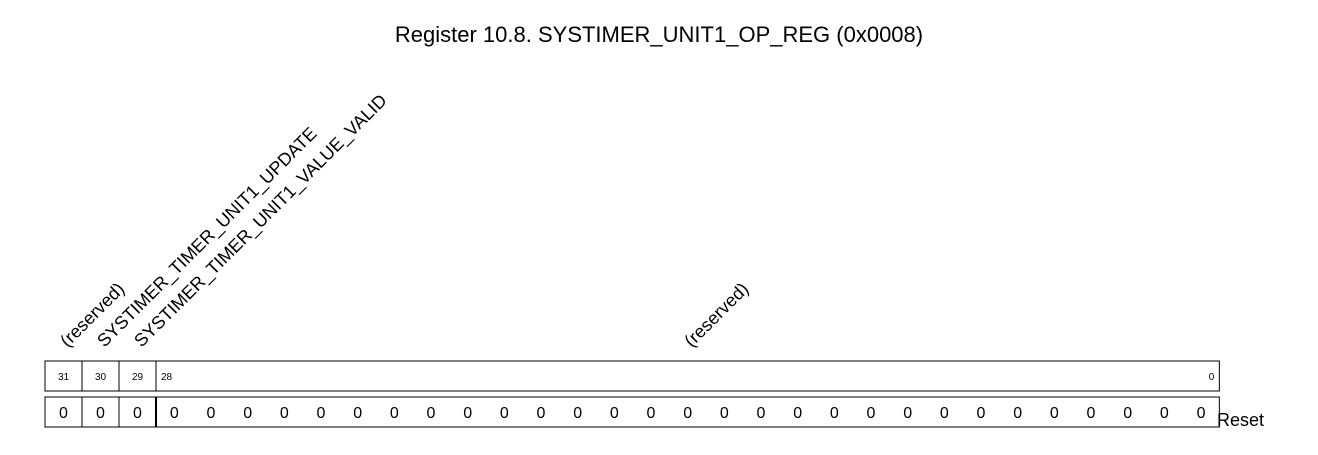  What do you see at coordinates (1212, 377) in the screenshot?
I see `bit-number: 0` at bounding box center [1212, 377].